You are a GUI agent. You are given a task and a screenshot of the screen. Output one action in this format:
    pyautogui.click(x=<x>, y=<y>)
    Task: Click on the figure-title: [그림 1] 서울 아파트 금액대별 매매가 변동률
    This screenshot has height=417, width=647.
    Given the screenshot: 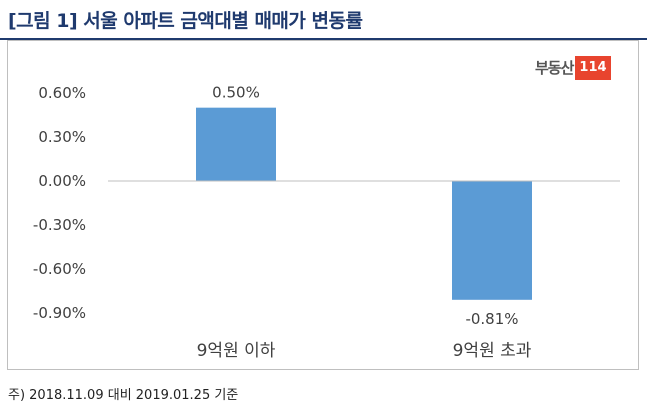 What is the action you would take?
    pyautogui.click(x=185, y=21)
    